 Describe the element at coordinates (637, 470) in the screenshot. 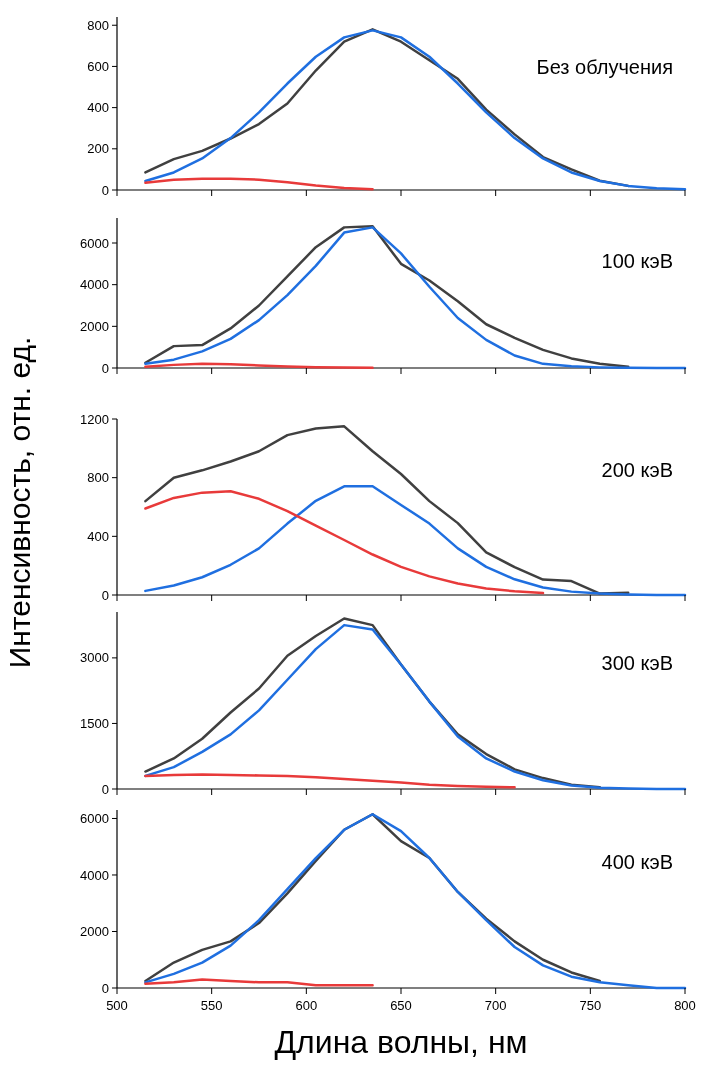

I see `annotation: 200 кэВ` at that location.